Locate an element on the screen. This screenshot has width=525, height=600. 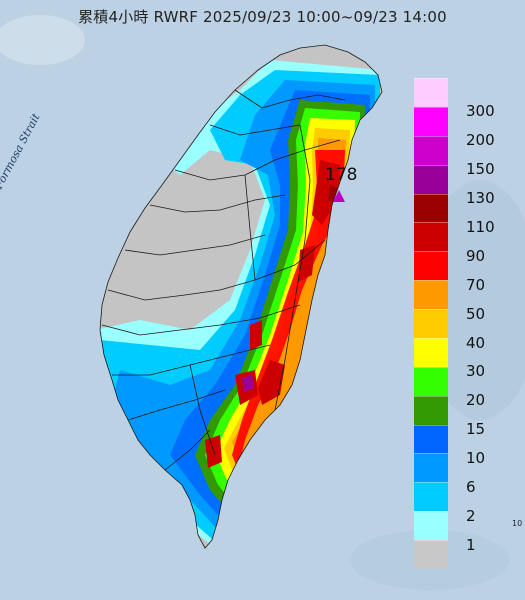
legend-level-label: 20 is located at coordinates (476, 400).